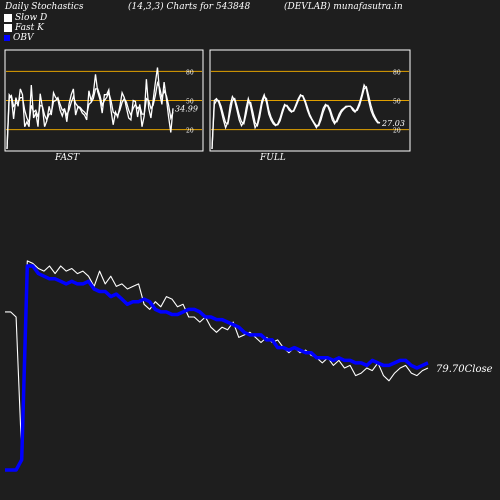 Image resolution: width=500 pixels, height=500 pixels. What do you see at coordinates (8, 18) in the screenshot?
I see `slow-d-swatch-icon` at bounding box center [8, 18].